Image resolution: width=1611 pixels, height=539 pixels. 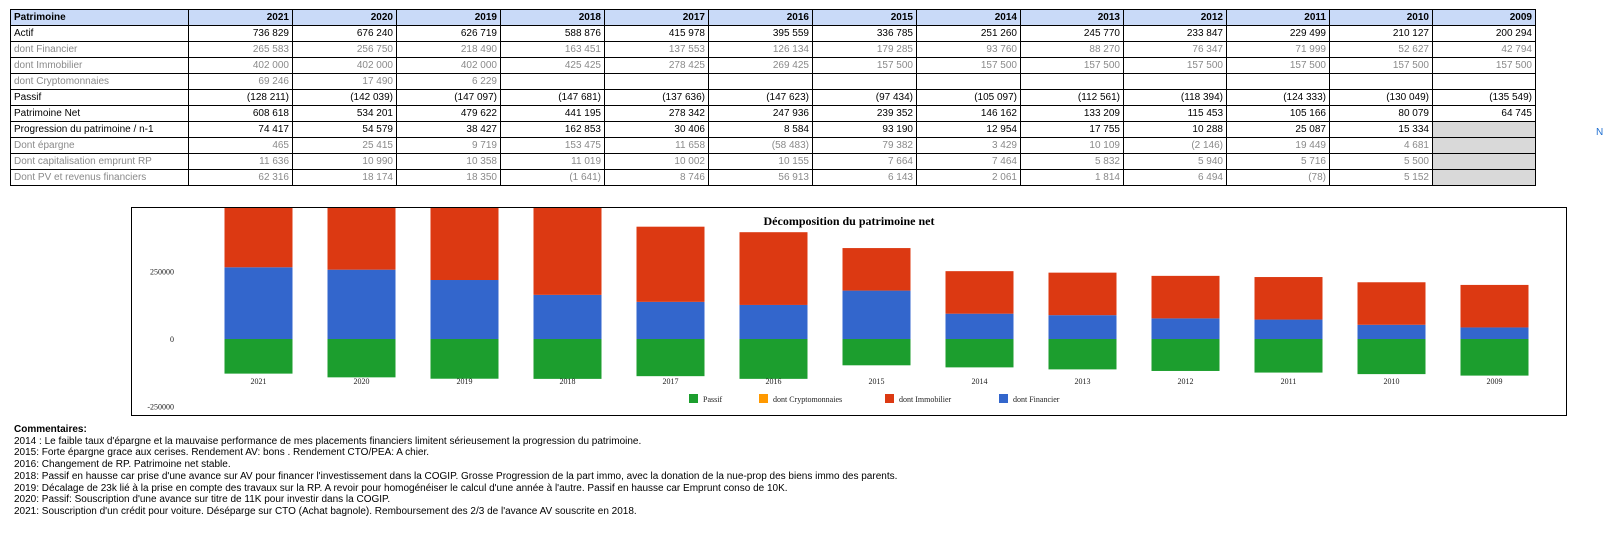 What do you see at coordinates (240, 177) in the screenshot?
I see `value-cell: 62 316` at bounding box center [240, 177].